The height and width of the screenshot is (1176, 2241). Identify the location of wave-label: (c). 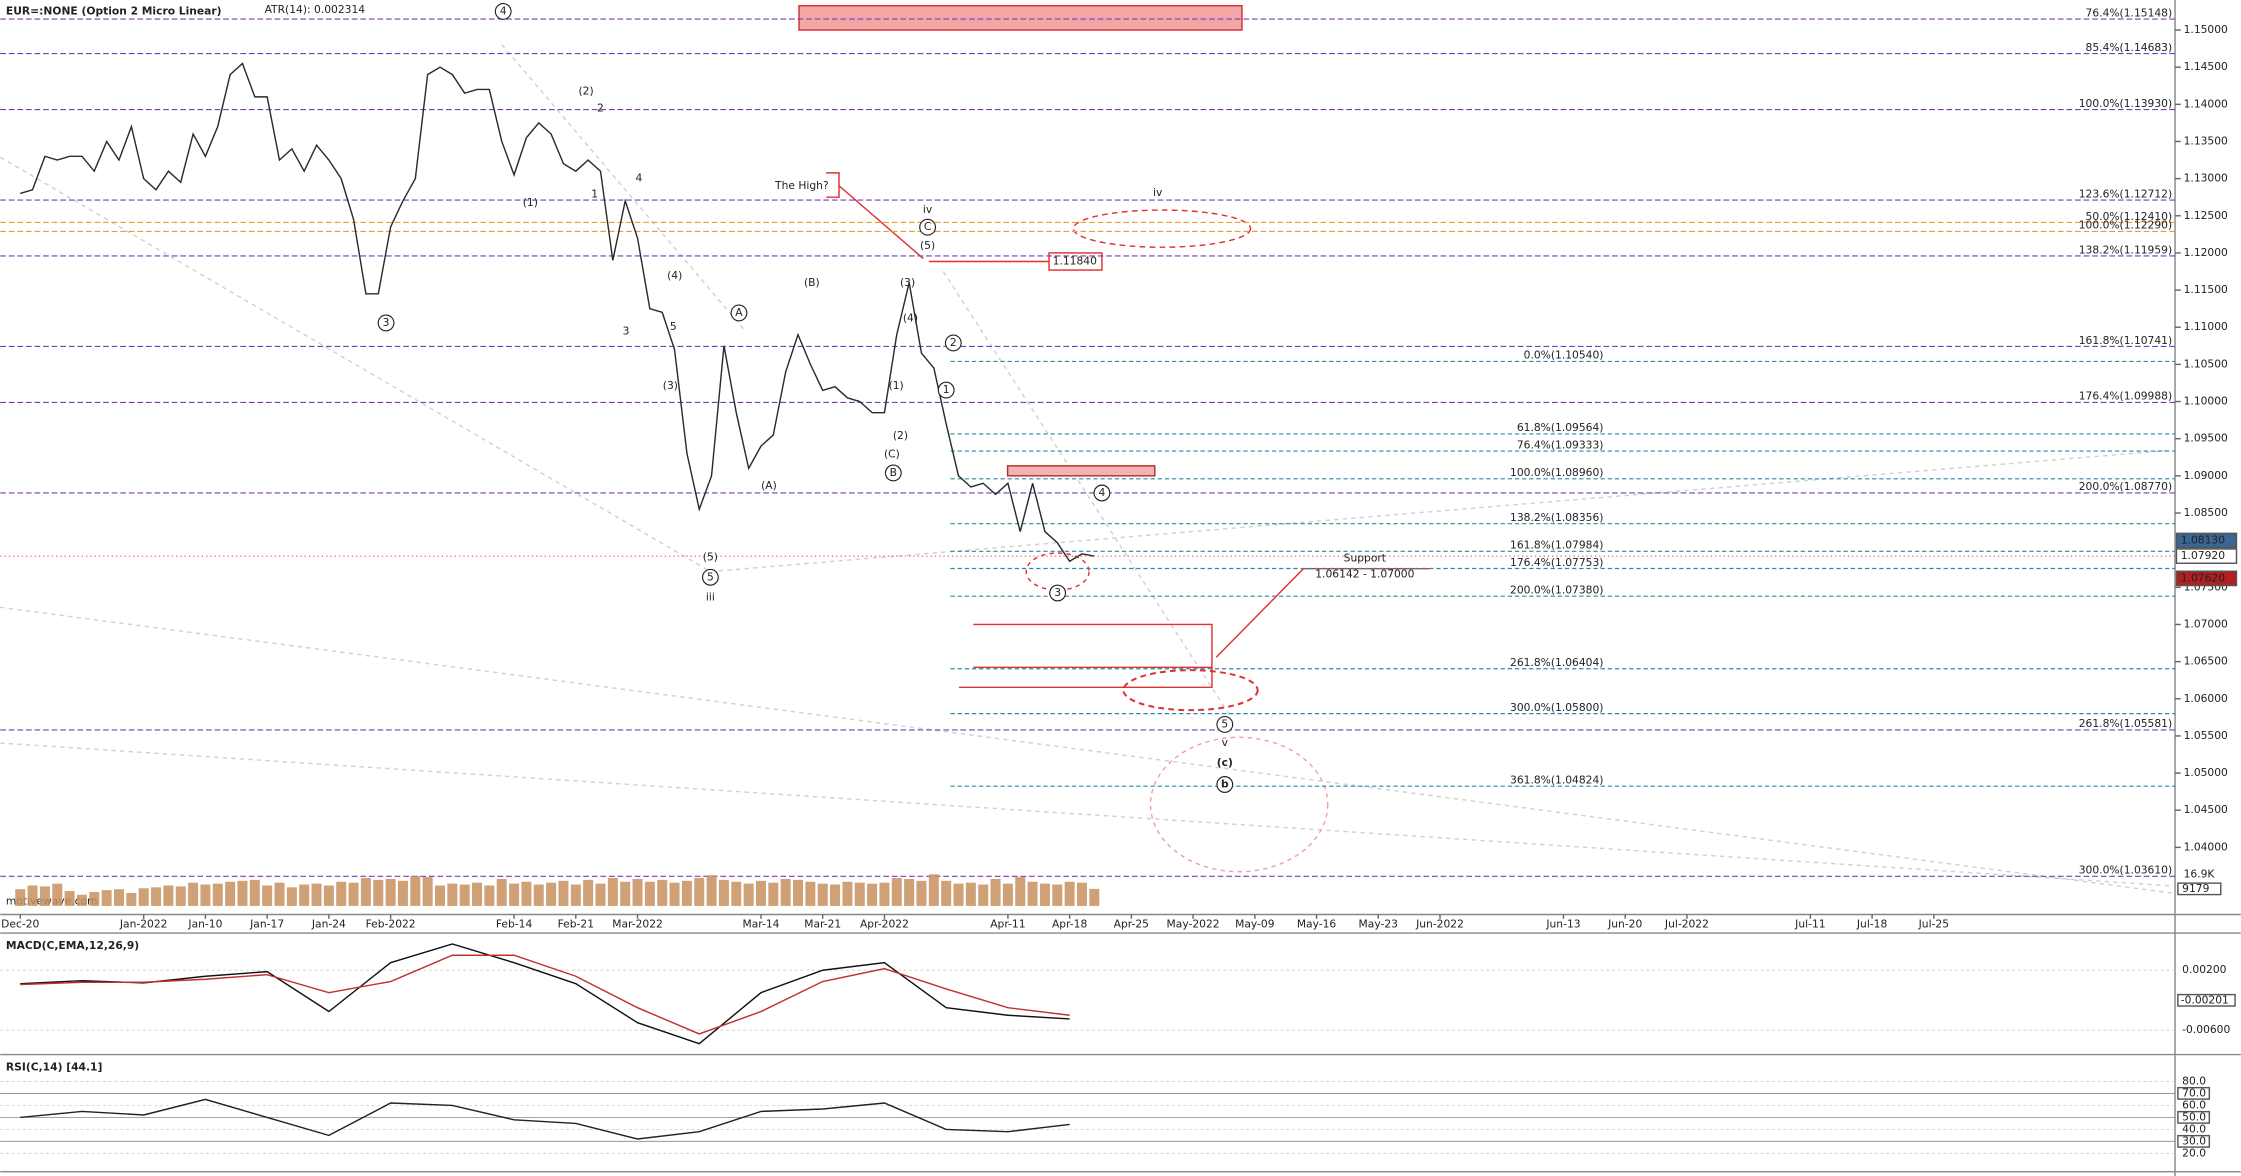
(1225, 762).